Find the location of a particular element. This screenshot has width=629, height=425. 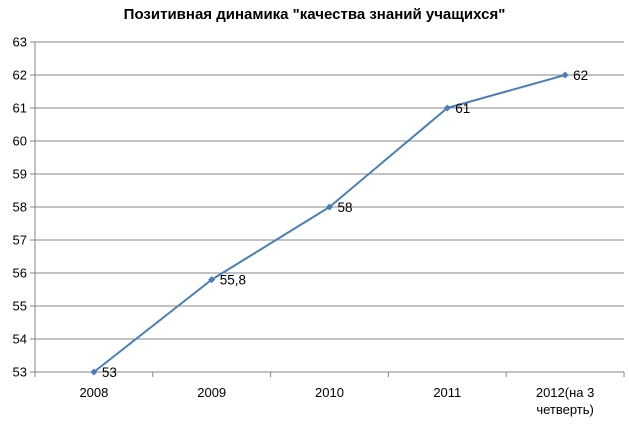

y-tick-label: 60 is located at coordinates (20, 141).